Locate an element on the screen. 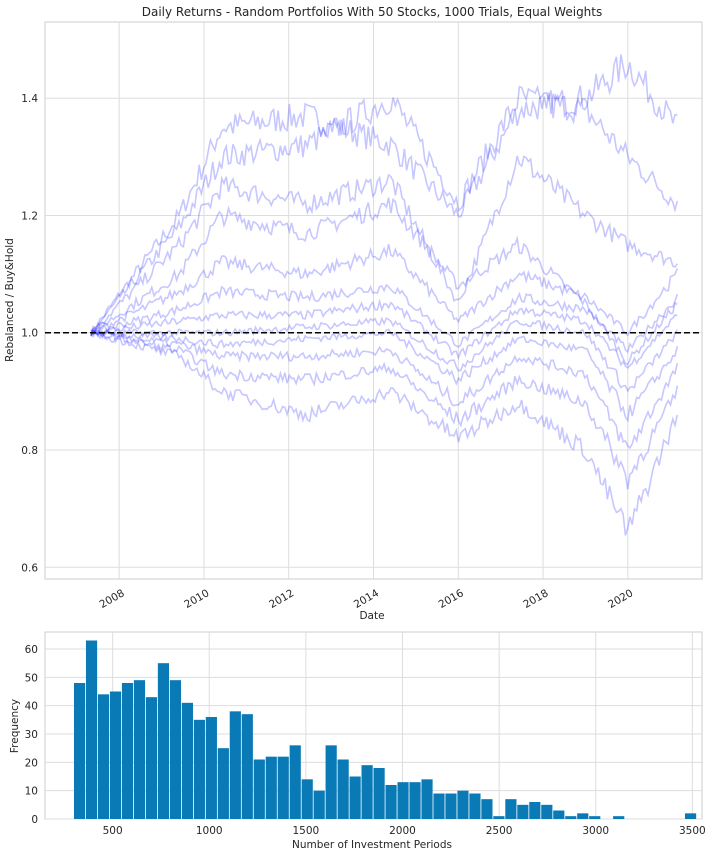 This screenshot has width=711, height=856. x-tick-label: 2008 is located at coordinates (112, 599).